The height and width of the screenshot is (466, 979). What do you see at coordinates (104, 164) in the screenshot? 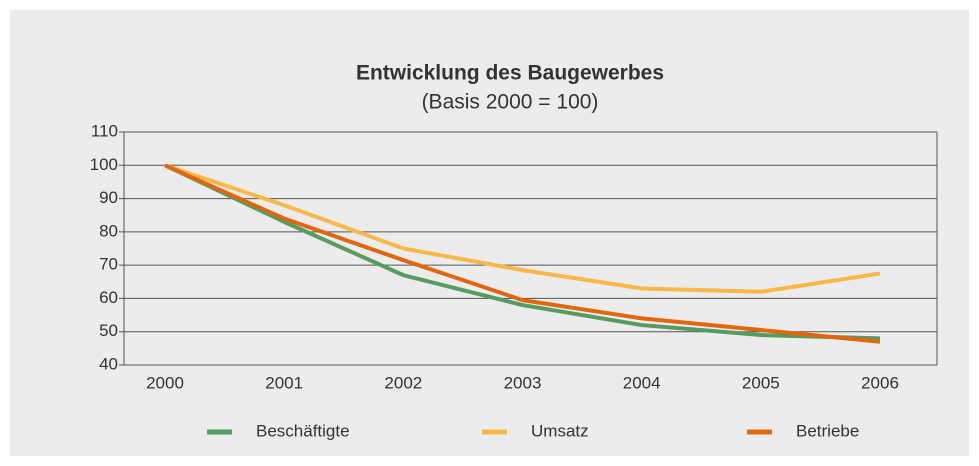
I see `y-tick-label: 100` at bounding box center [104, 164].